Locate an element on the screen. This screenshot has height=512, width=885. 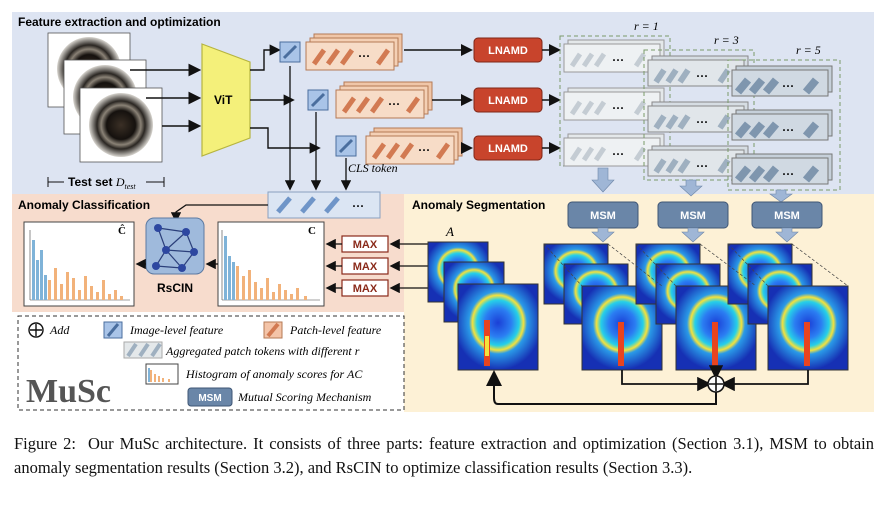
max-box-2: MAX is located at coordinates (365, 266).